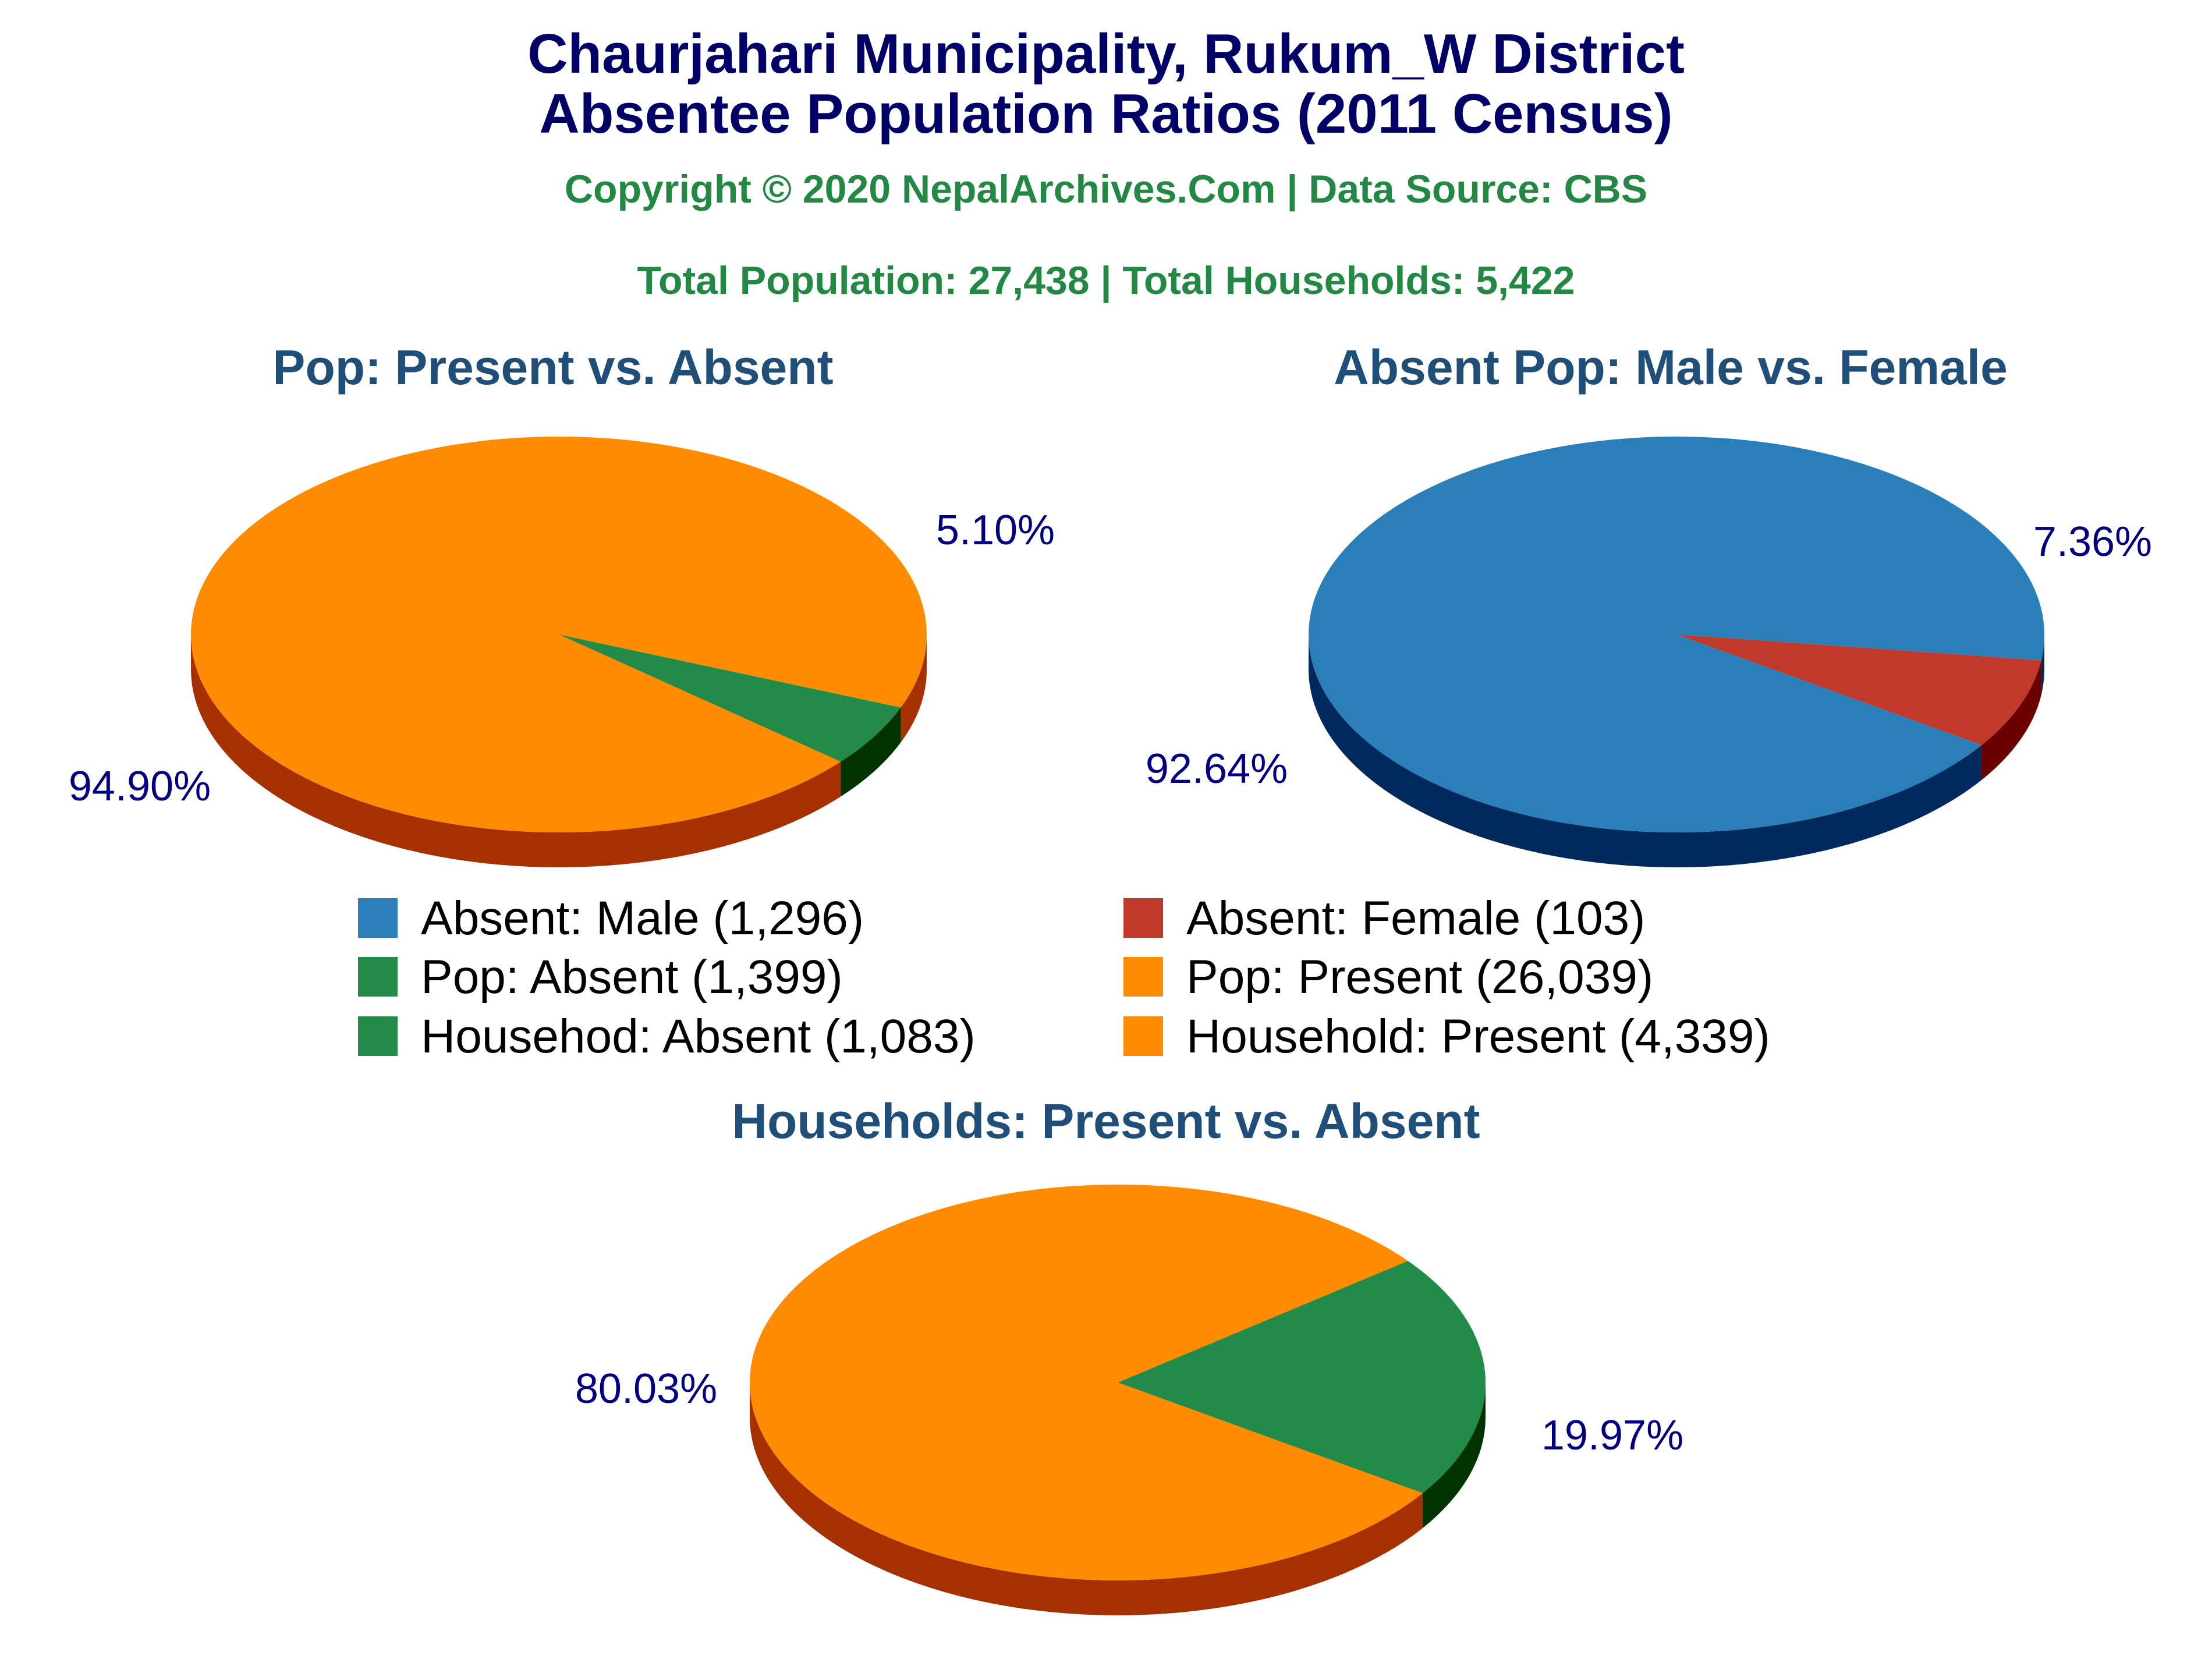 The height and width of the screenshot is (1659, 2212). I want to click on pie2-label-1: 92.64%, so click(1217, 769).